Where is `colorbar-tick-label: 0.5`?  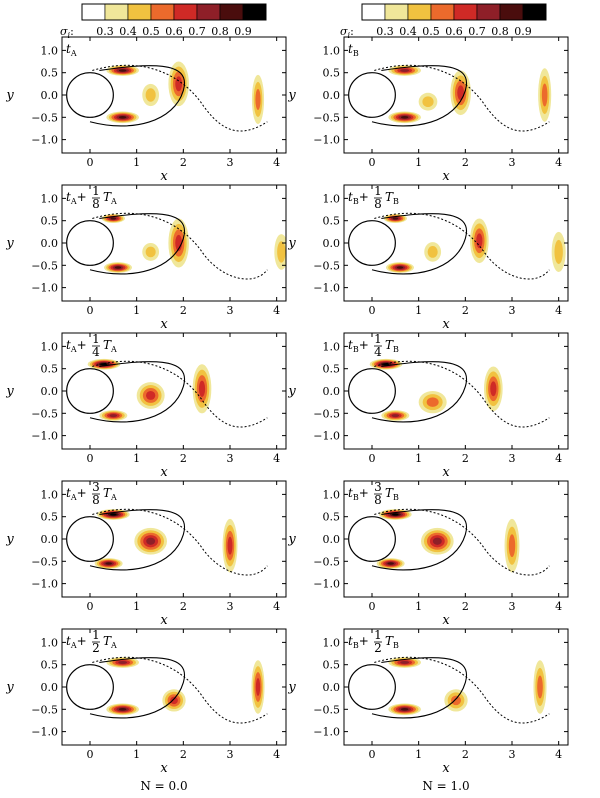
colorbar-tick-label: 0.5 is located at coordinates (431, 31).